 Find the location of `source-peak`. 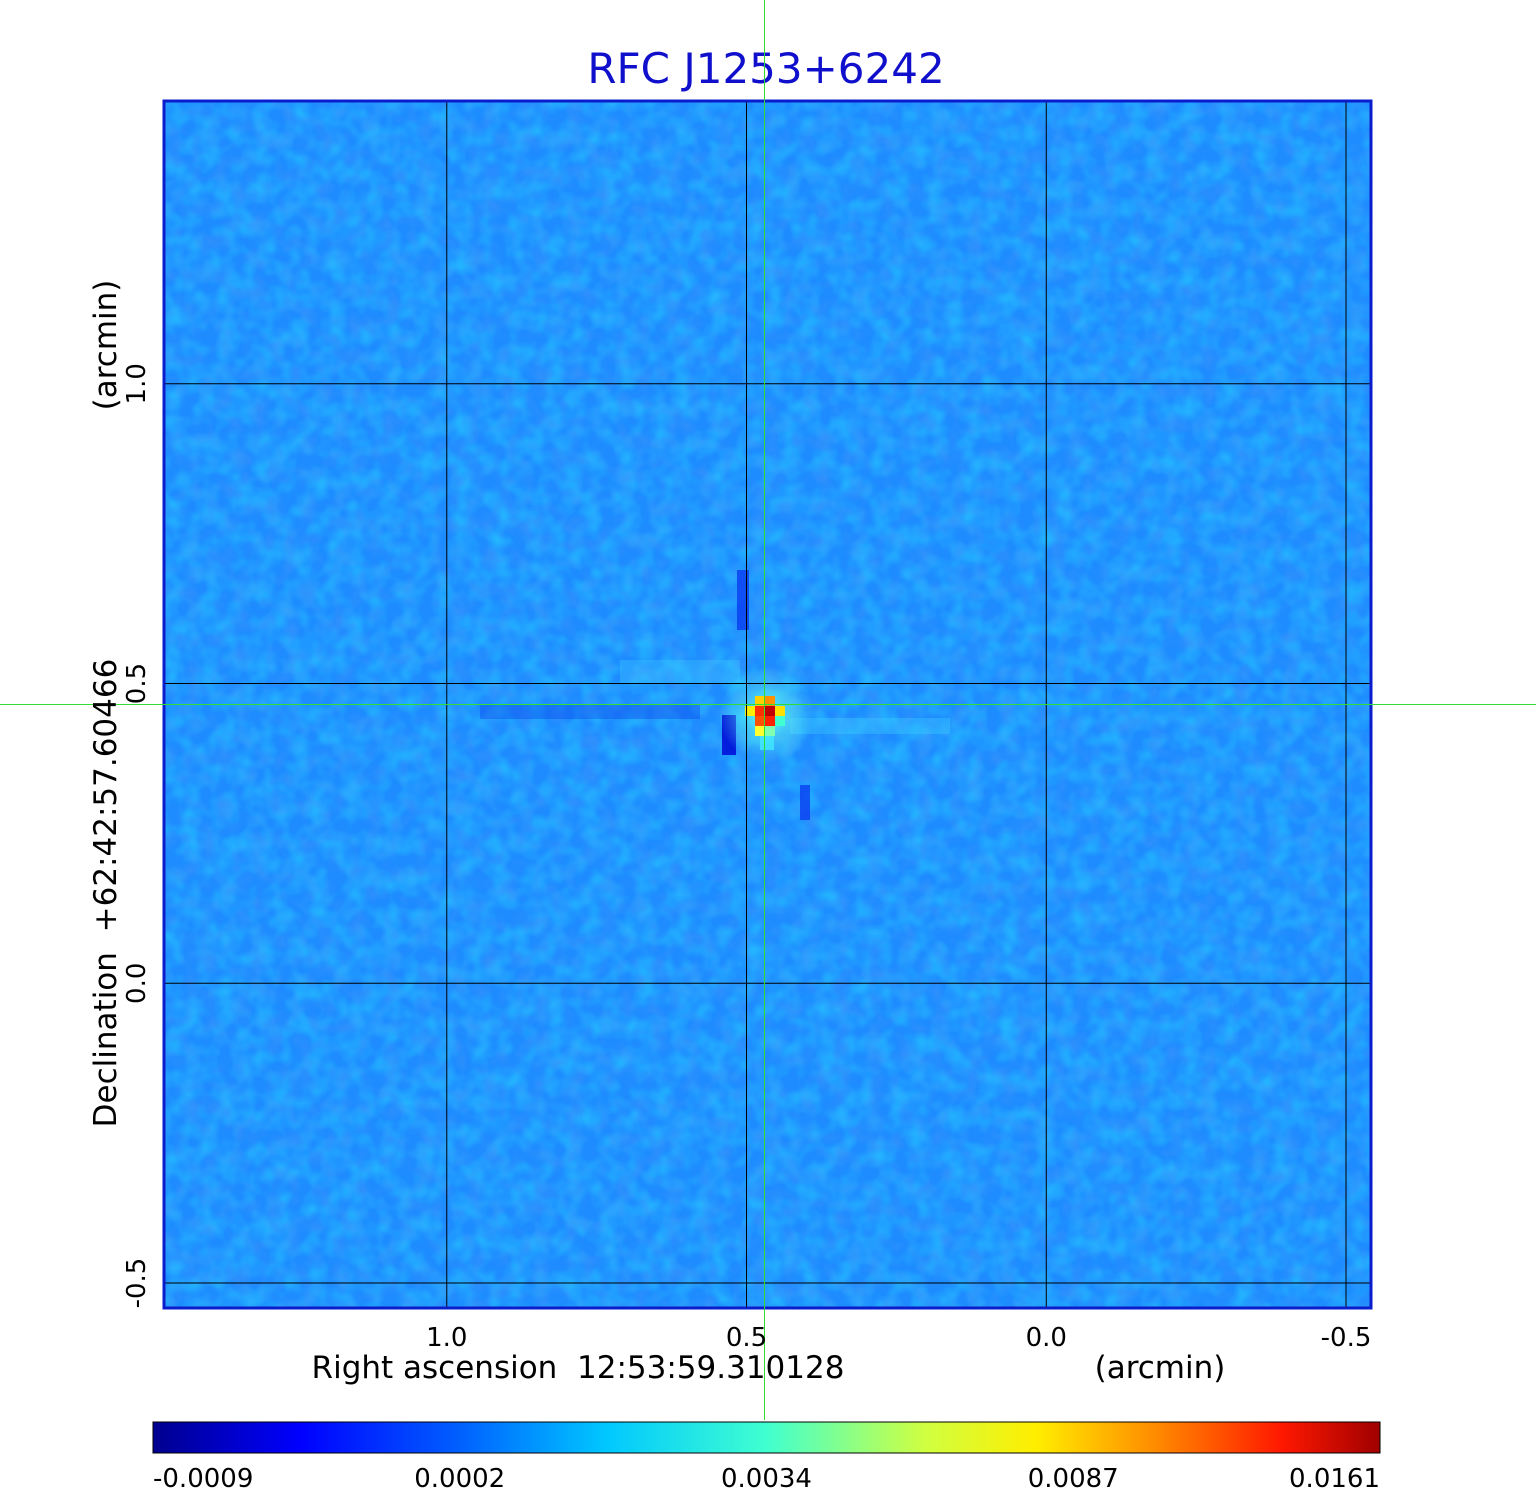

source-peak is located at coordinates (765, 723).